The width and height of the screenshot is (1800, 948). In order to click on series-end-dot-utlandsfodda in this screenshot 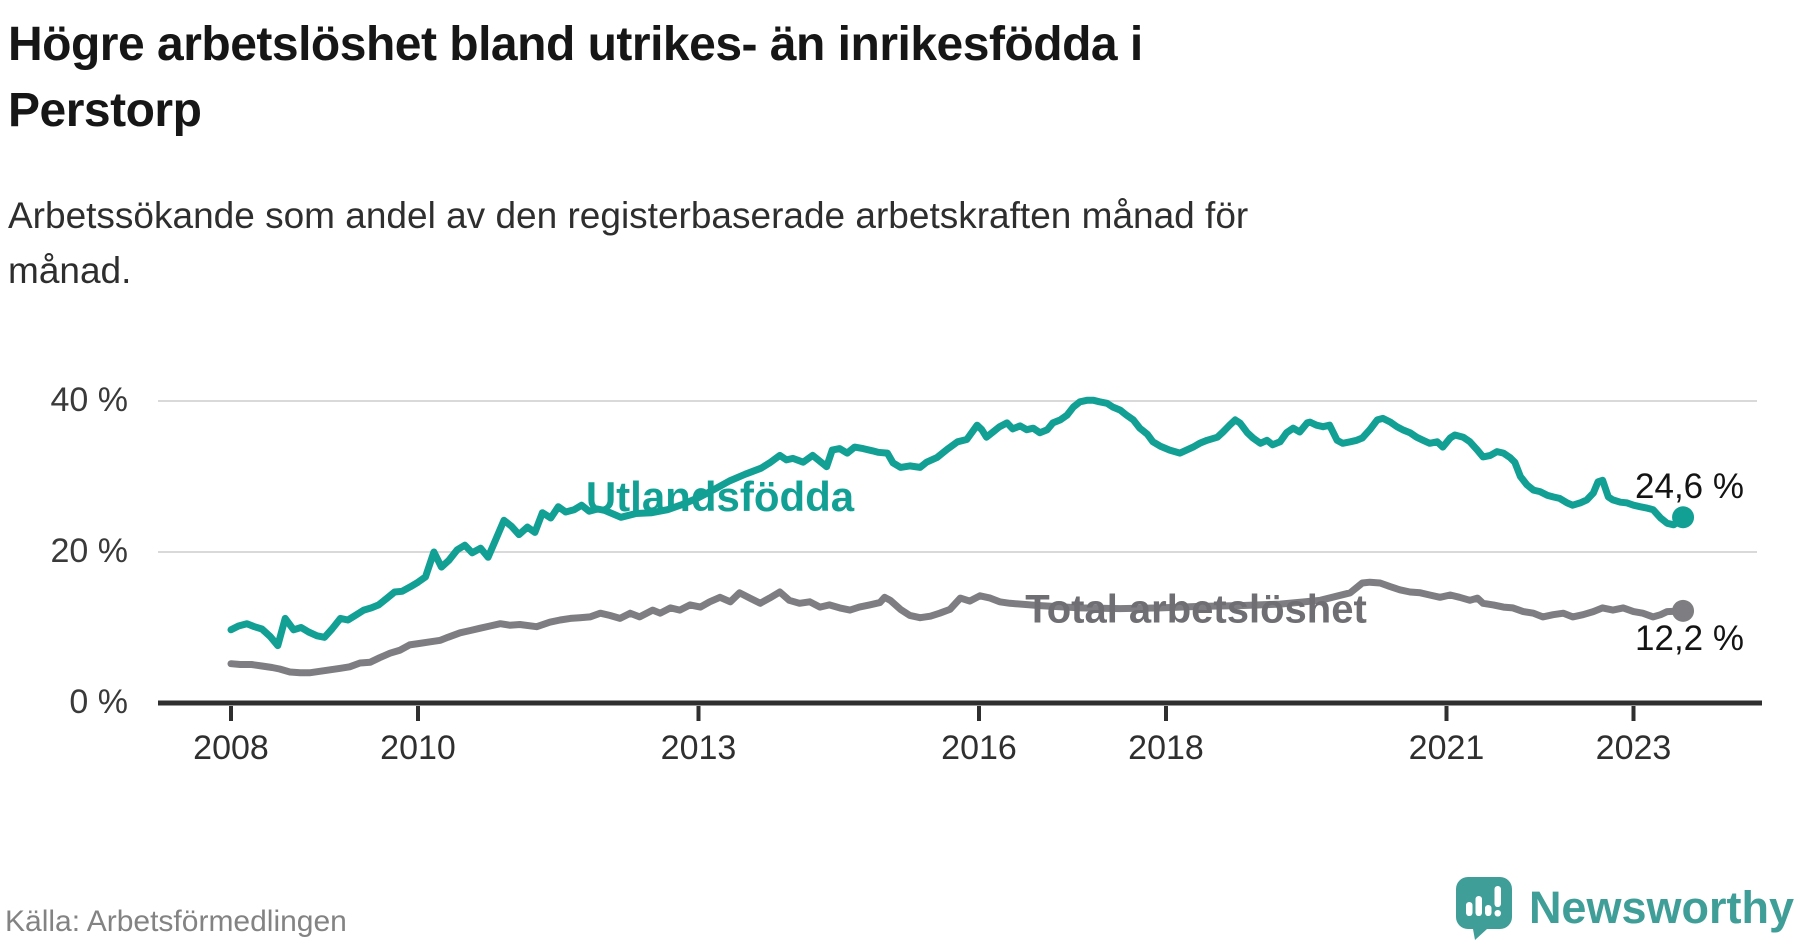, I will do `click(1683, 517)`.